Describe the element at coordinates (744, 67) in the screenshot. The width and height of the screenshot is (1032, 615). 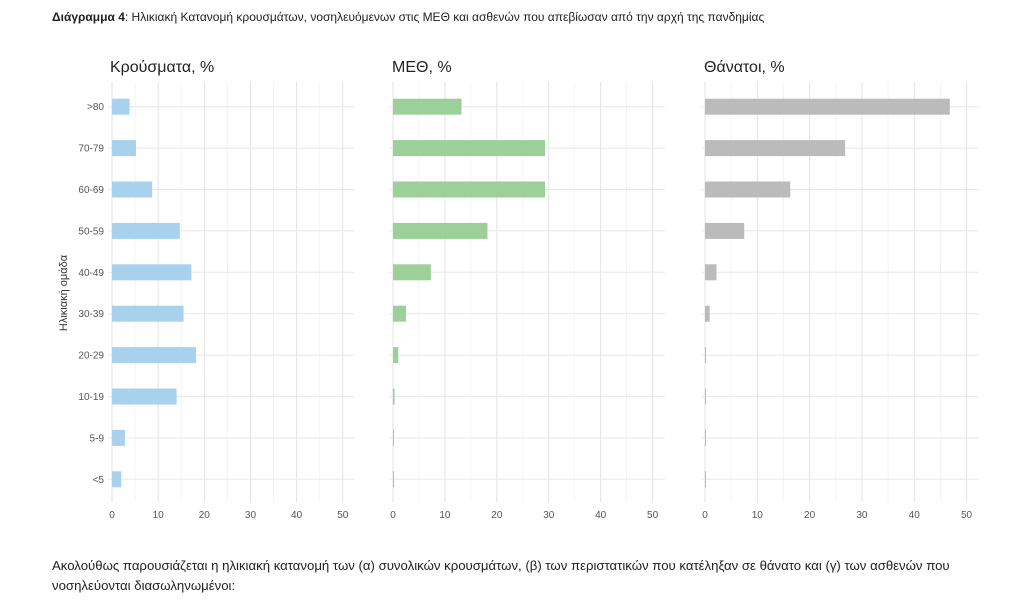
I see `panel-title: Θάνατοι, %` at that location.